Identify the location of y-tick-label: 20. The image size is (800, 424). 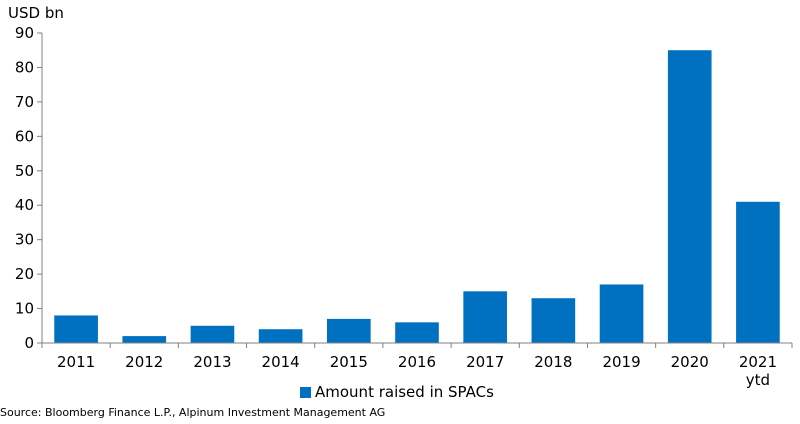
(24, 274).